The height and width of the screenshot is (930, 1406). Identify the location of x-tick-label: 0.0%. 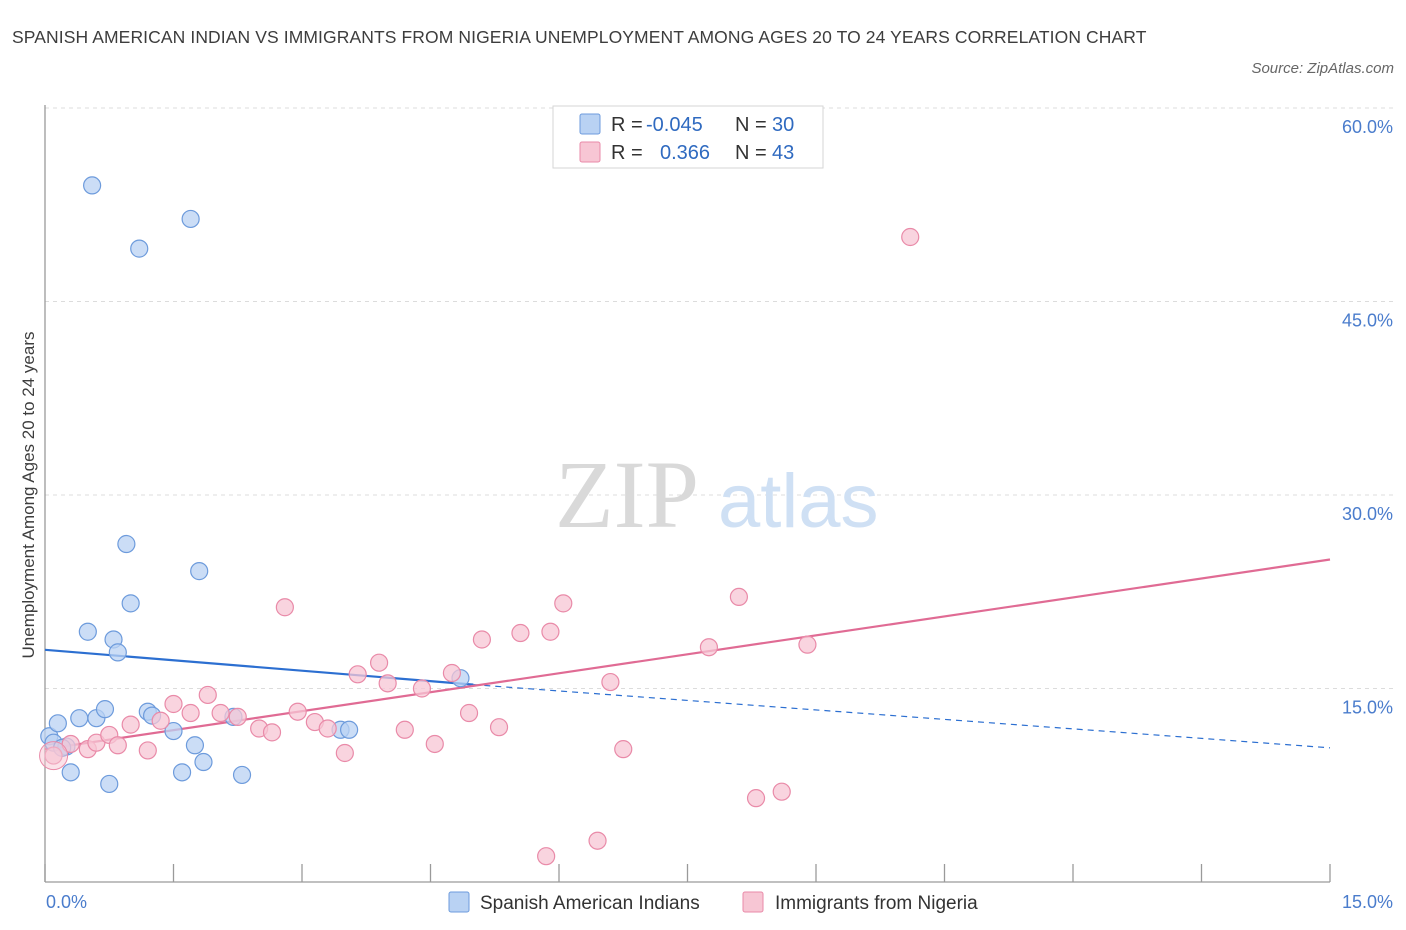
(66, 902).